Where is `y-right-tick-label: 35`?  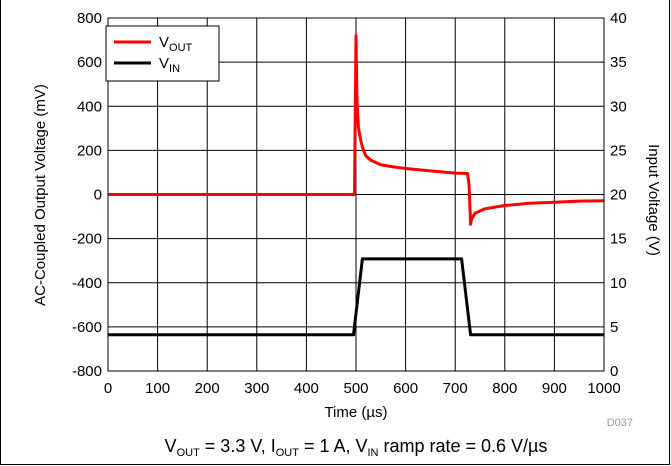 y-right-tick-label: 35 is located at coordinates (618, 62).